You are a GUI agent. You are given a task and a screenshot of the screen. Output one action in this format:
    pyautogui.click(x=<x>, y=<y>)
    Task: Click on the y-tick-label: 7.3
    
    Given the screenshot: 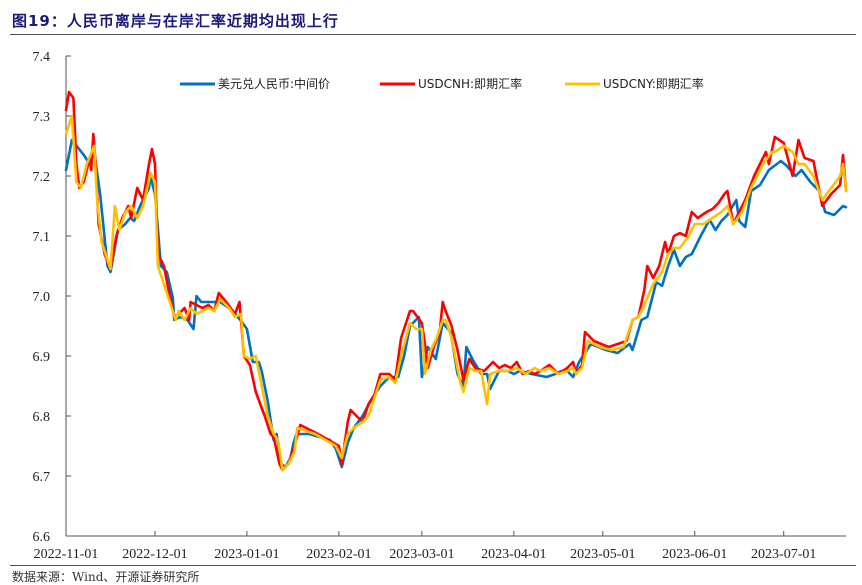 What is the action you would take?
    pyautogui.click(x=42, y=117)
    